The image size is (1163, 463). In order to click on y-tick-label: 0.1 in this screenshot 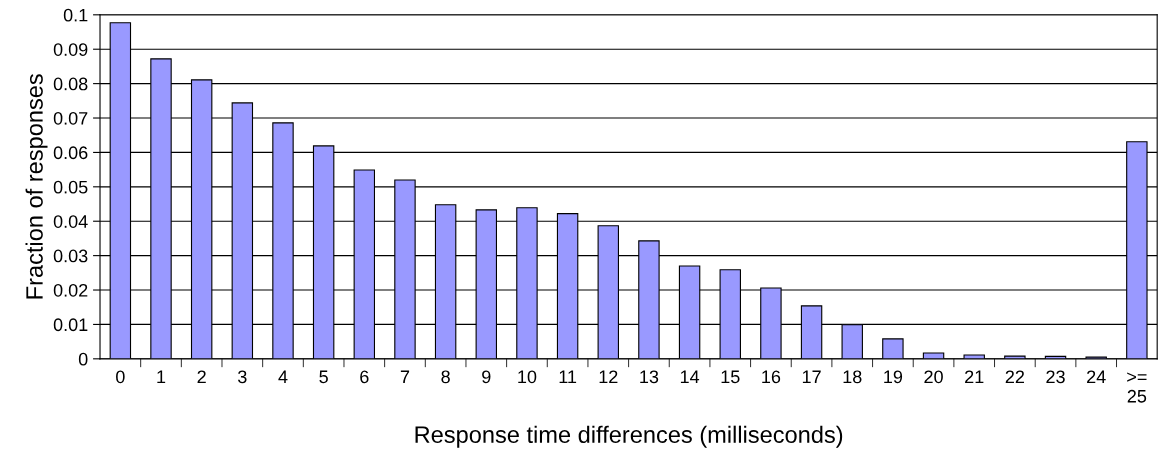, I will do `click(75, 15)`.